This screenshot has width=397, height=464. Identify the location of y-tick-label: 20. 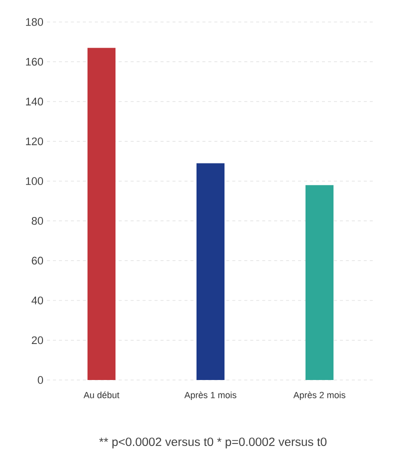
(38, 340).